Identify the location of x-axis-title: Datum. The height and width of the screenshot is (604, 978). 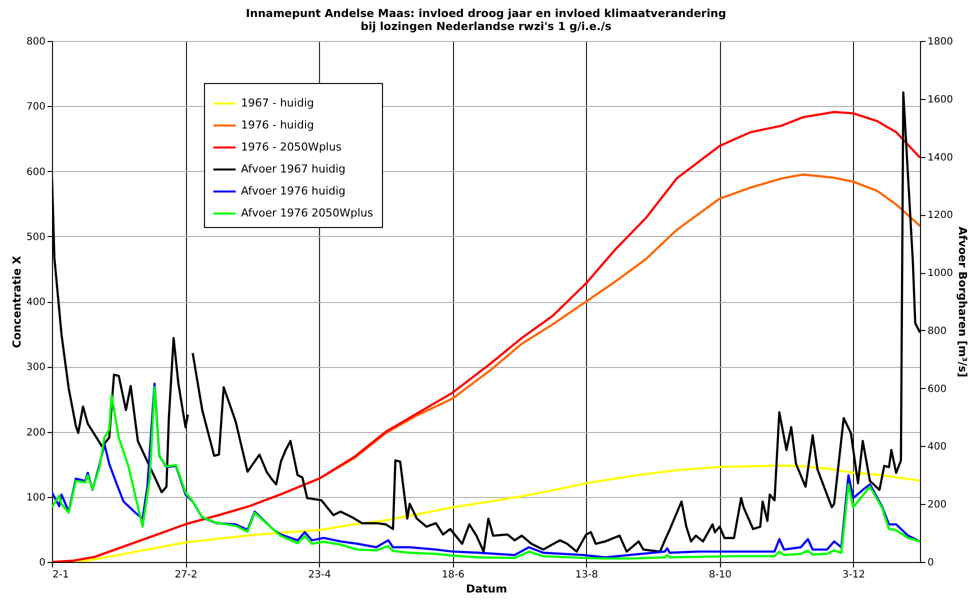
(487, 589).